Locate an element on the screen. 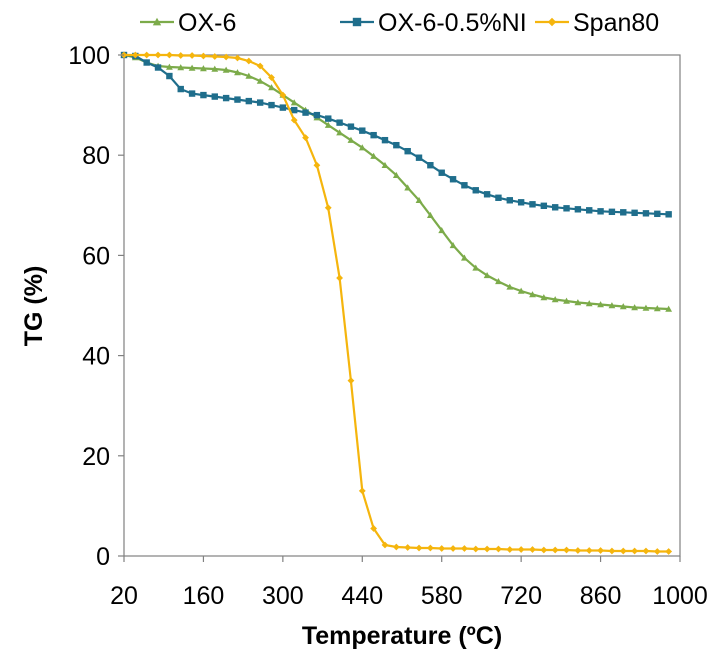 This screenshot has width=723, height=654. legend-label: OX-6-0.5%NI is located at coordinates (452, 23).